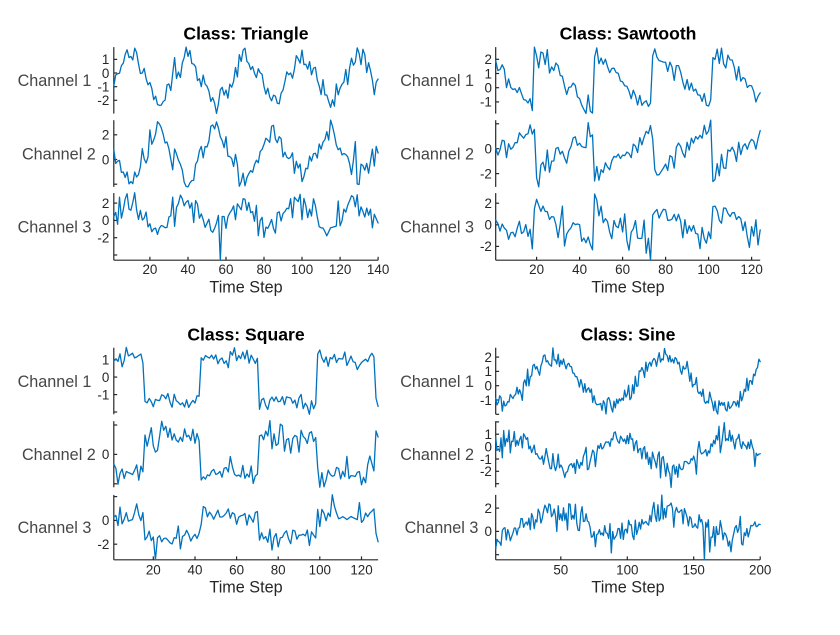  I want to click on svg-text: 200, so click(760, 570).